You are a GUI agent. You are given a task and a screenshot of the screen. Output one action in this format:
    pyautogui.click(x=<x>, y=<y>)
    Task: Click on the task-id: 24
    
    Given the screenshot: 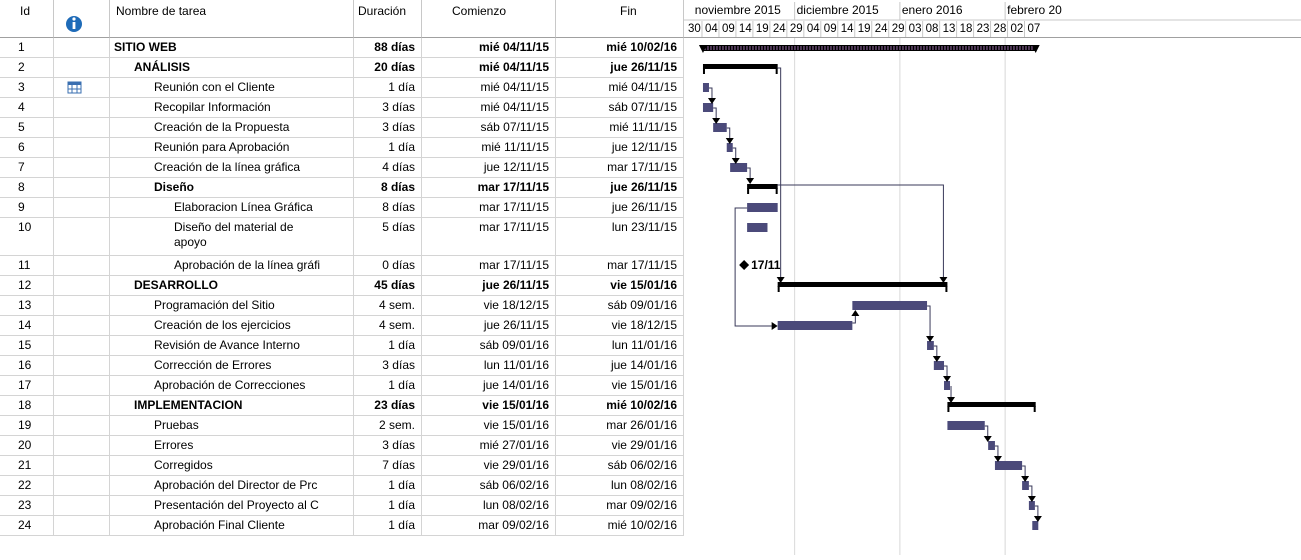 What is the action you would take?
    pyautogui.click(x=27, y=525)
    